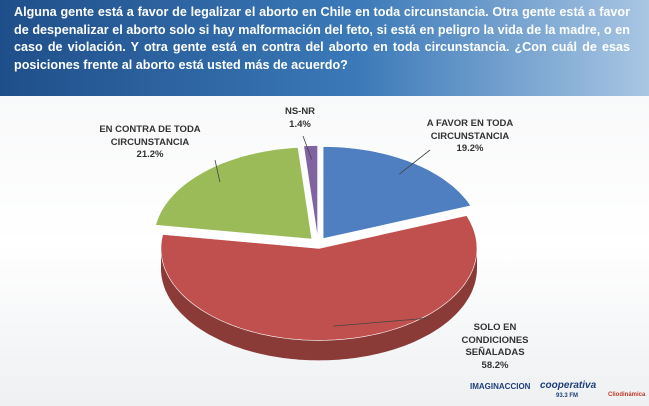 The height and width of the screenshot is (406, 649). I want to click on slice-label: EN CONTRA DE TODA CIRCUNSTANCIA, so click(150, 136).